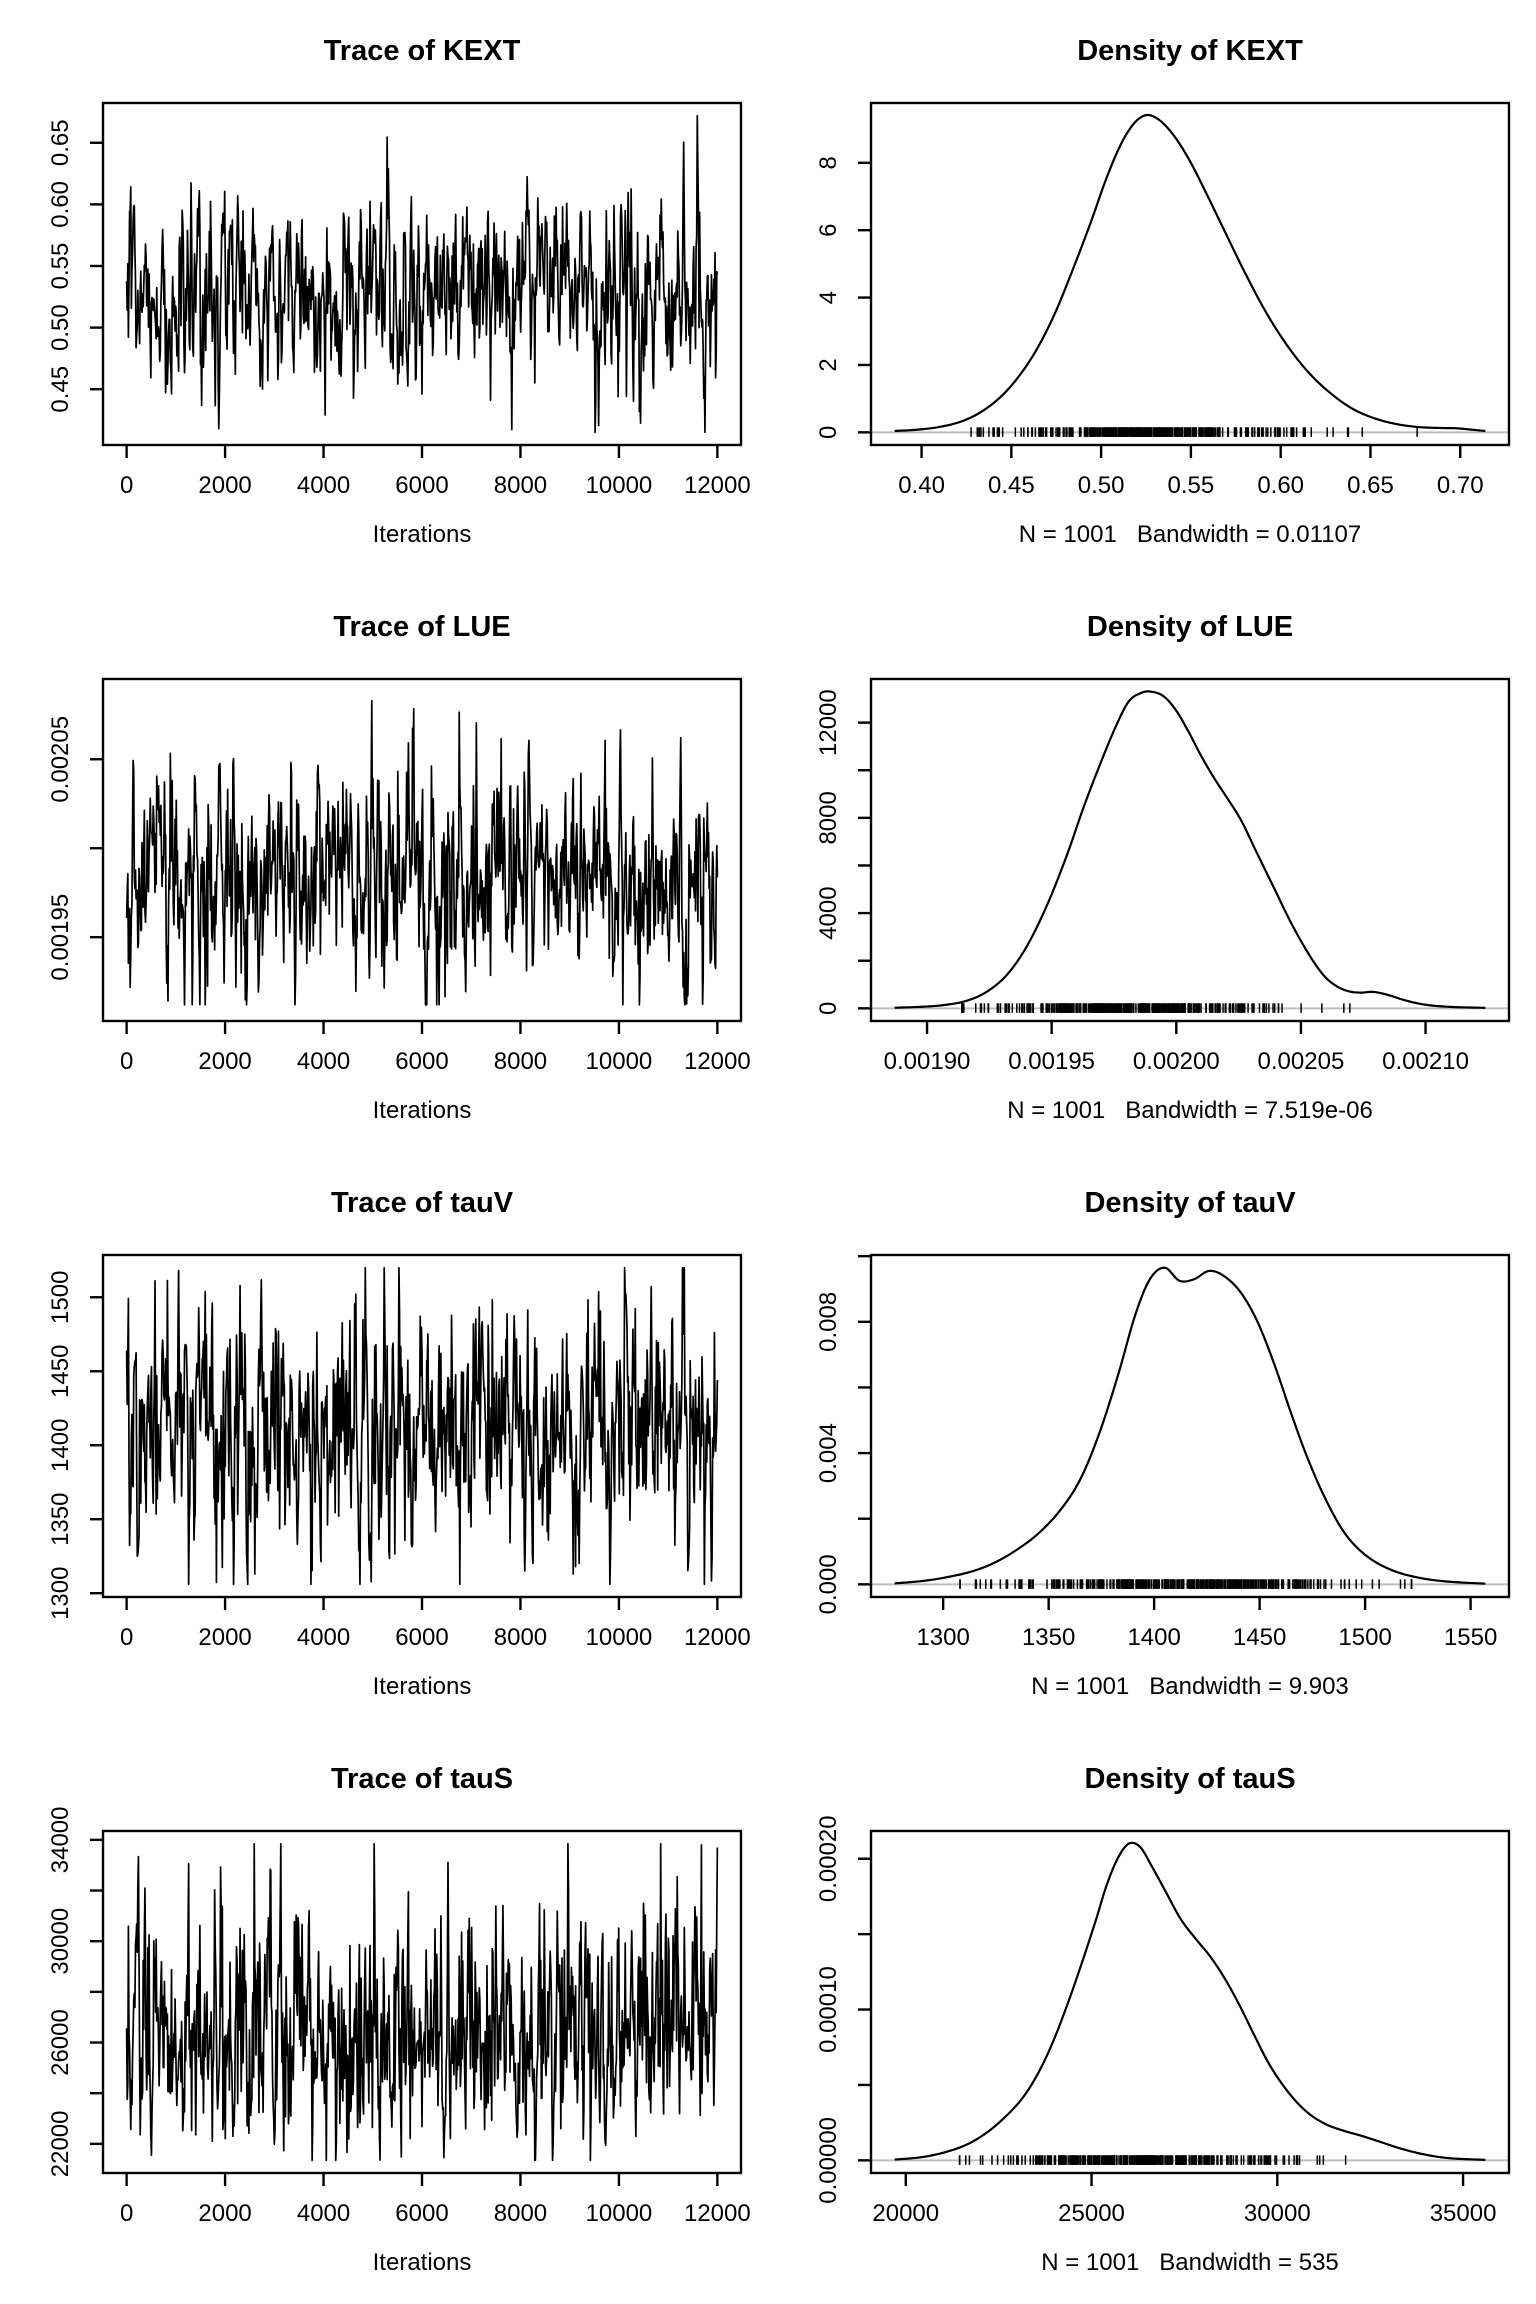 Image resolution: width=1536 pixels, height=2304 pixels. Describe the element at coordinates (60, 1941) in the screenshot. I see `y-tick-label: 30000` at that location.